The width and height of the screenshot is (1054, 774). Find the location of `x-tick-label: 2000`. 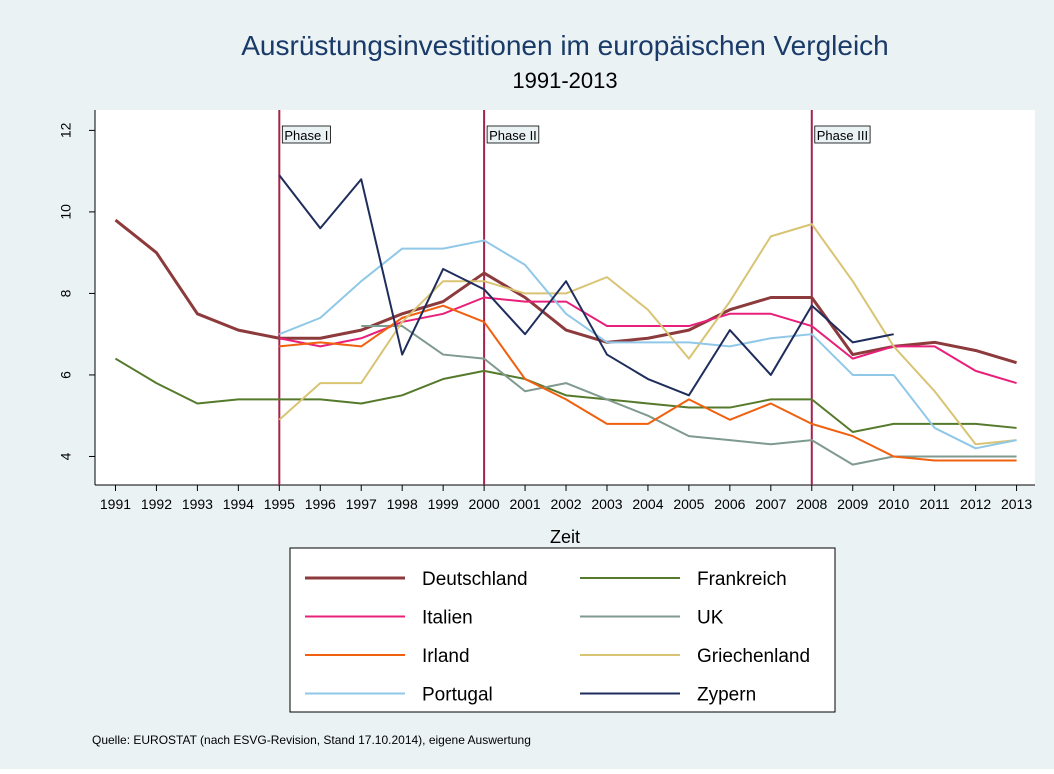

x-tick-label: 2000 is located at coordinates (484, 504).